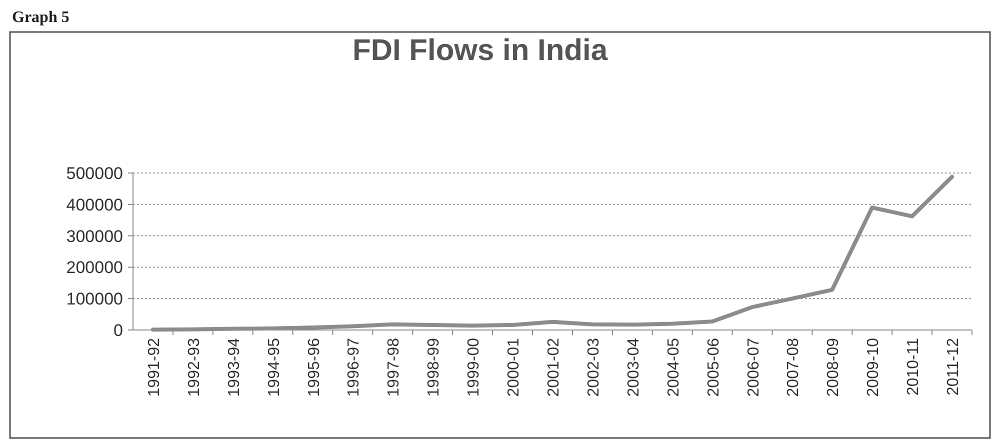 The height and width of the screenshot is (448, 1000). What do you see at coordinates (41, 17) in the screenshot?
I see `caption: Graph 5` at bounding box center [41, 17].